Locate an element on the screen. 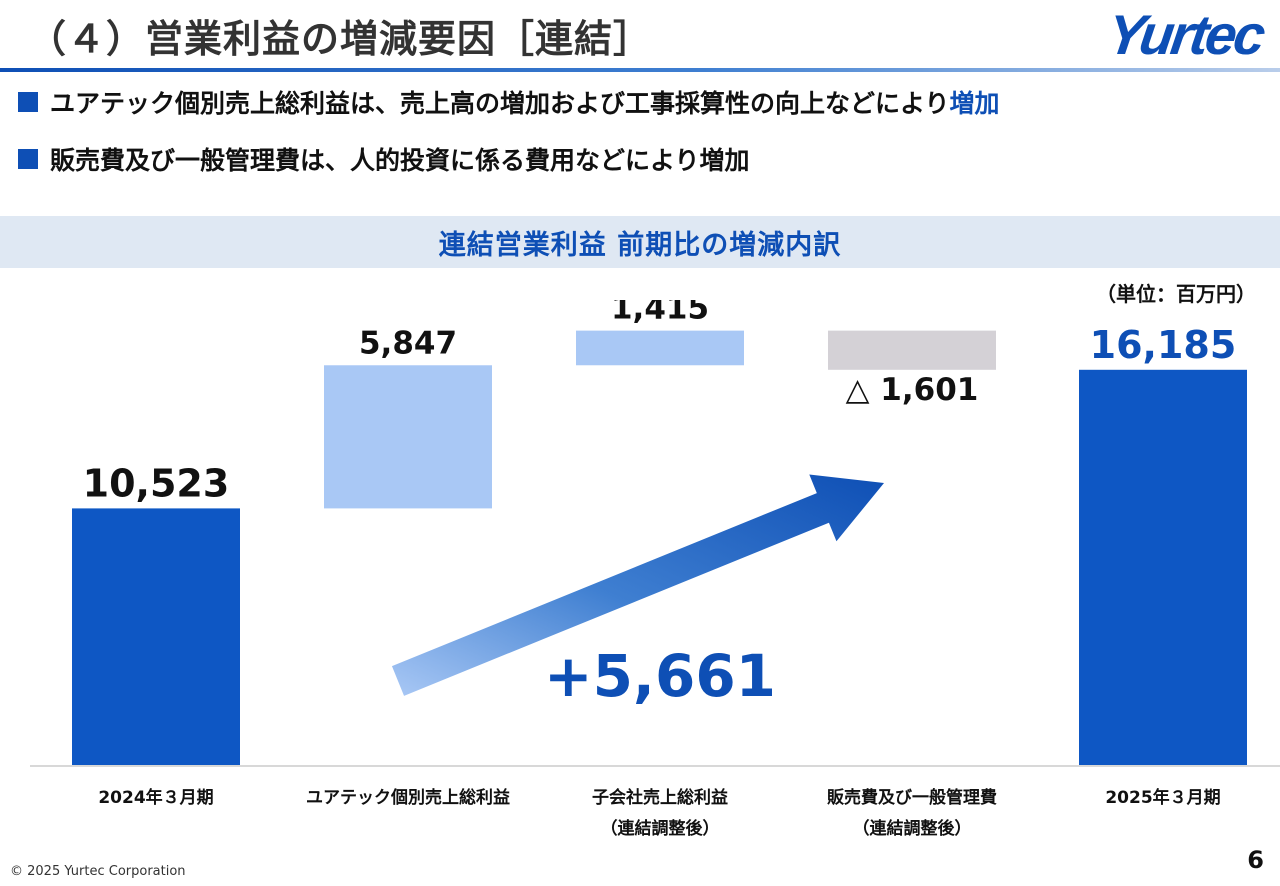 Image resolution: width=1280 pixels, height=886 pixels. page-title: （４）営業利益の増減要因［連結］ is located at coordinates (340, 39).